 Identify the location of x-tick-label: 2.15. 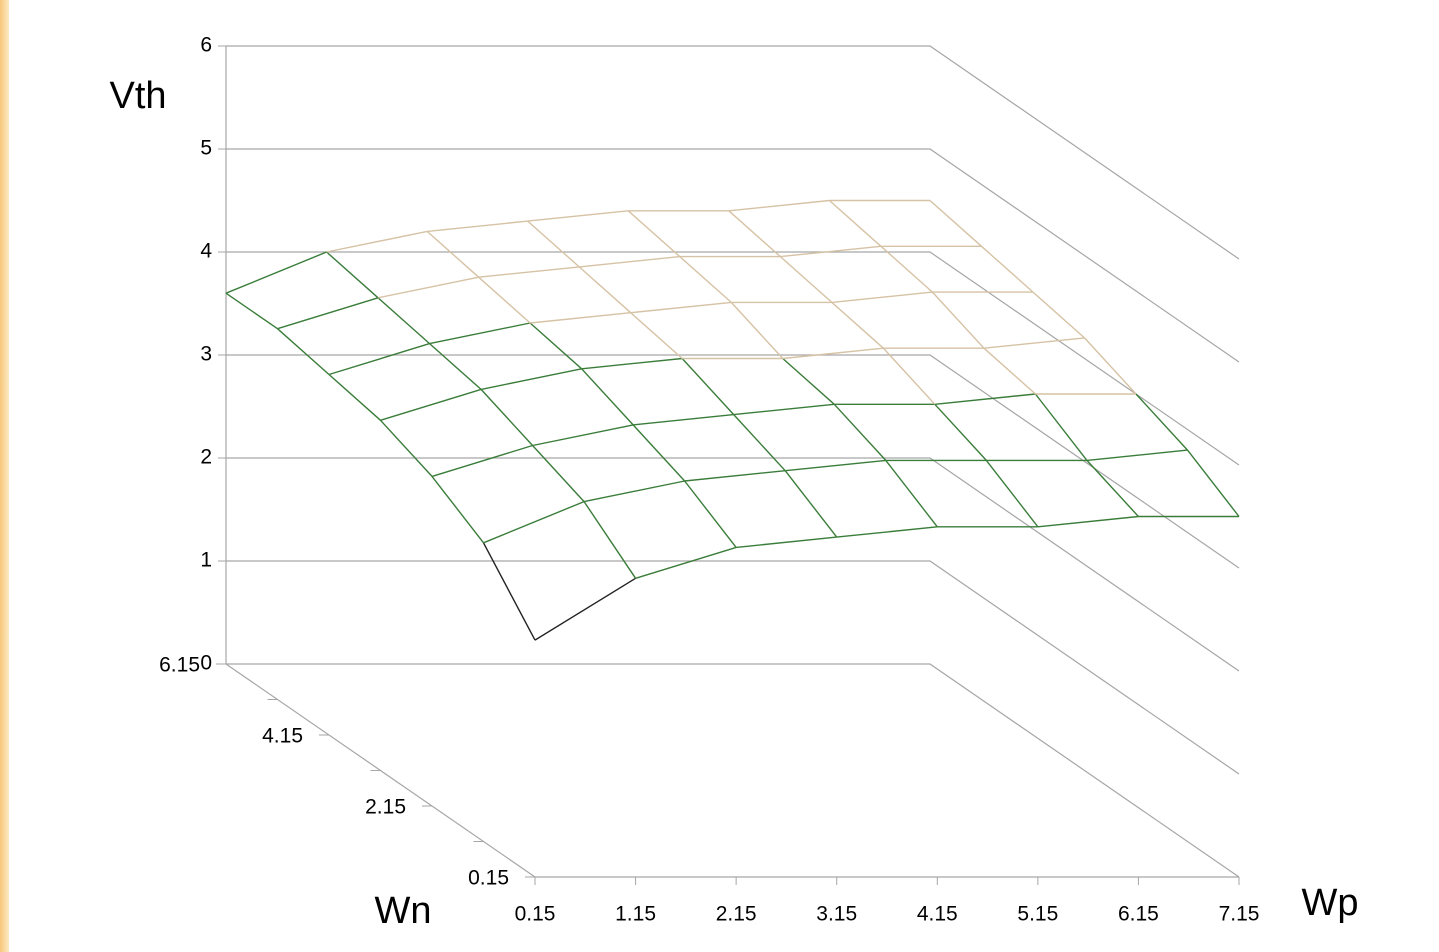
(736, 914).